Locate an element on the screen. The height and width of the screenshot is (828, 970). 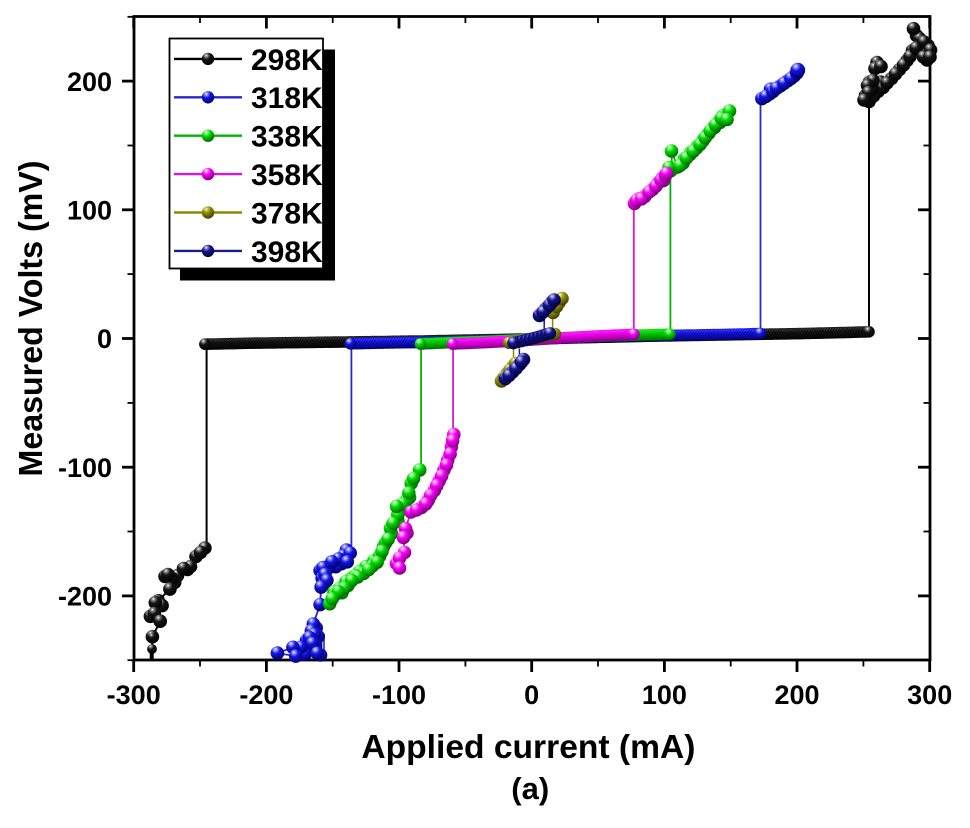
svg-text: 298K is located at coordinates (287, 60).